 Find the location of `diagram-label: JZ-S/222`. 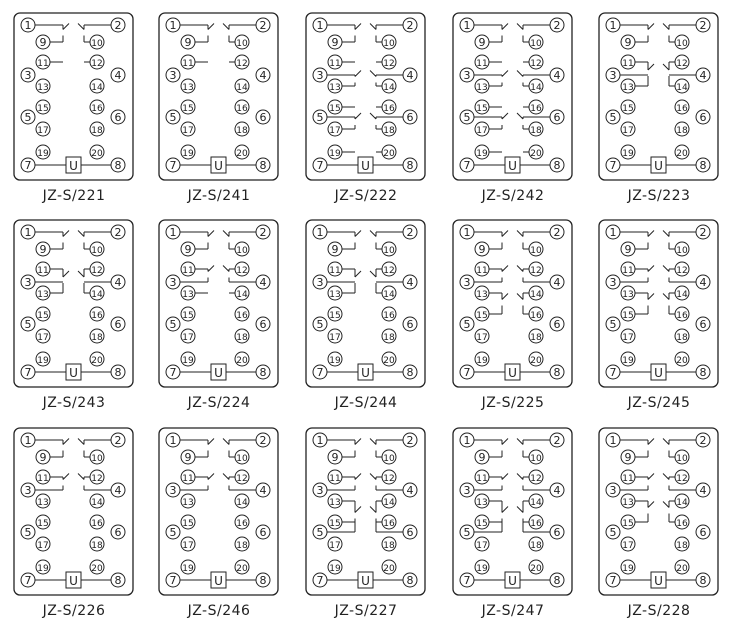

diagram-label: JZ-S/222 is located at coordinates (366, 196).